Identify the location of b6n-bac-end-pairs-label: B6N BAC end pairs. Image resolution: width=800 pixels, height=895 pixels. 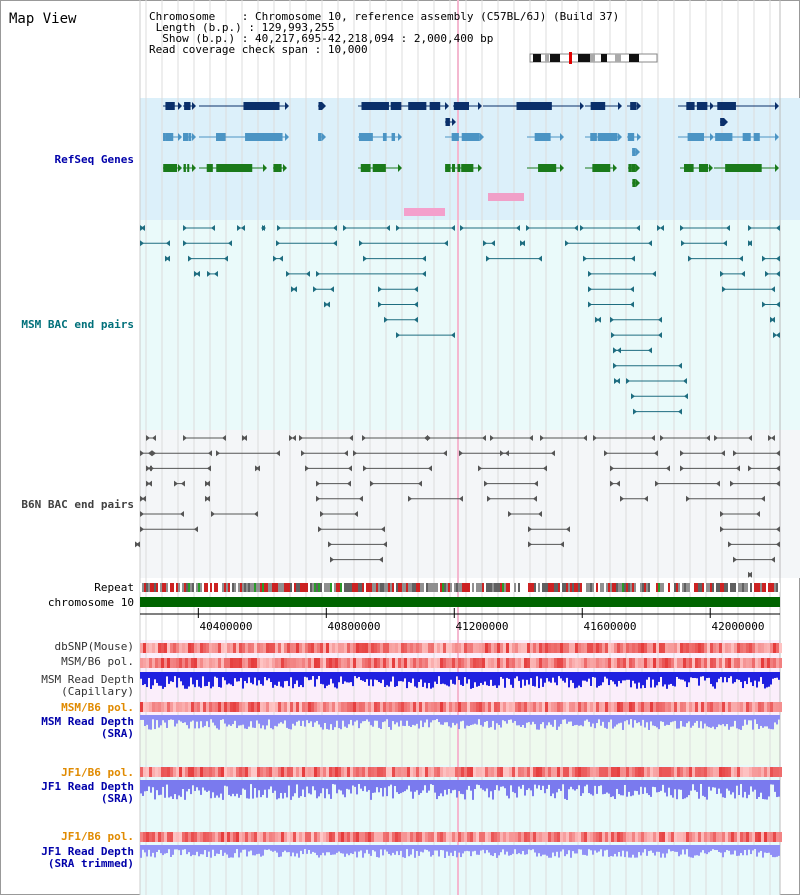
(77, 504).